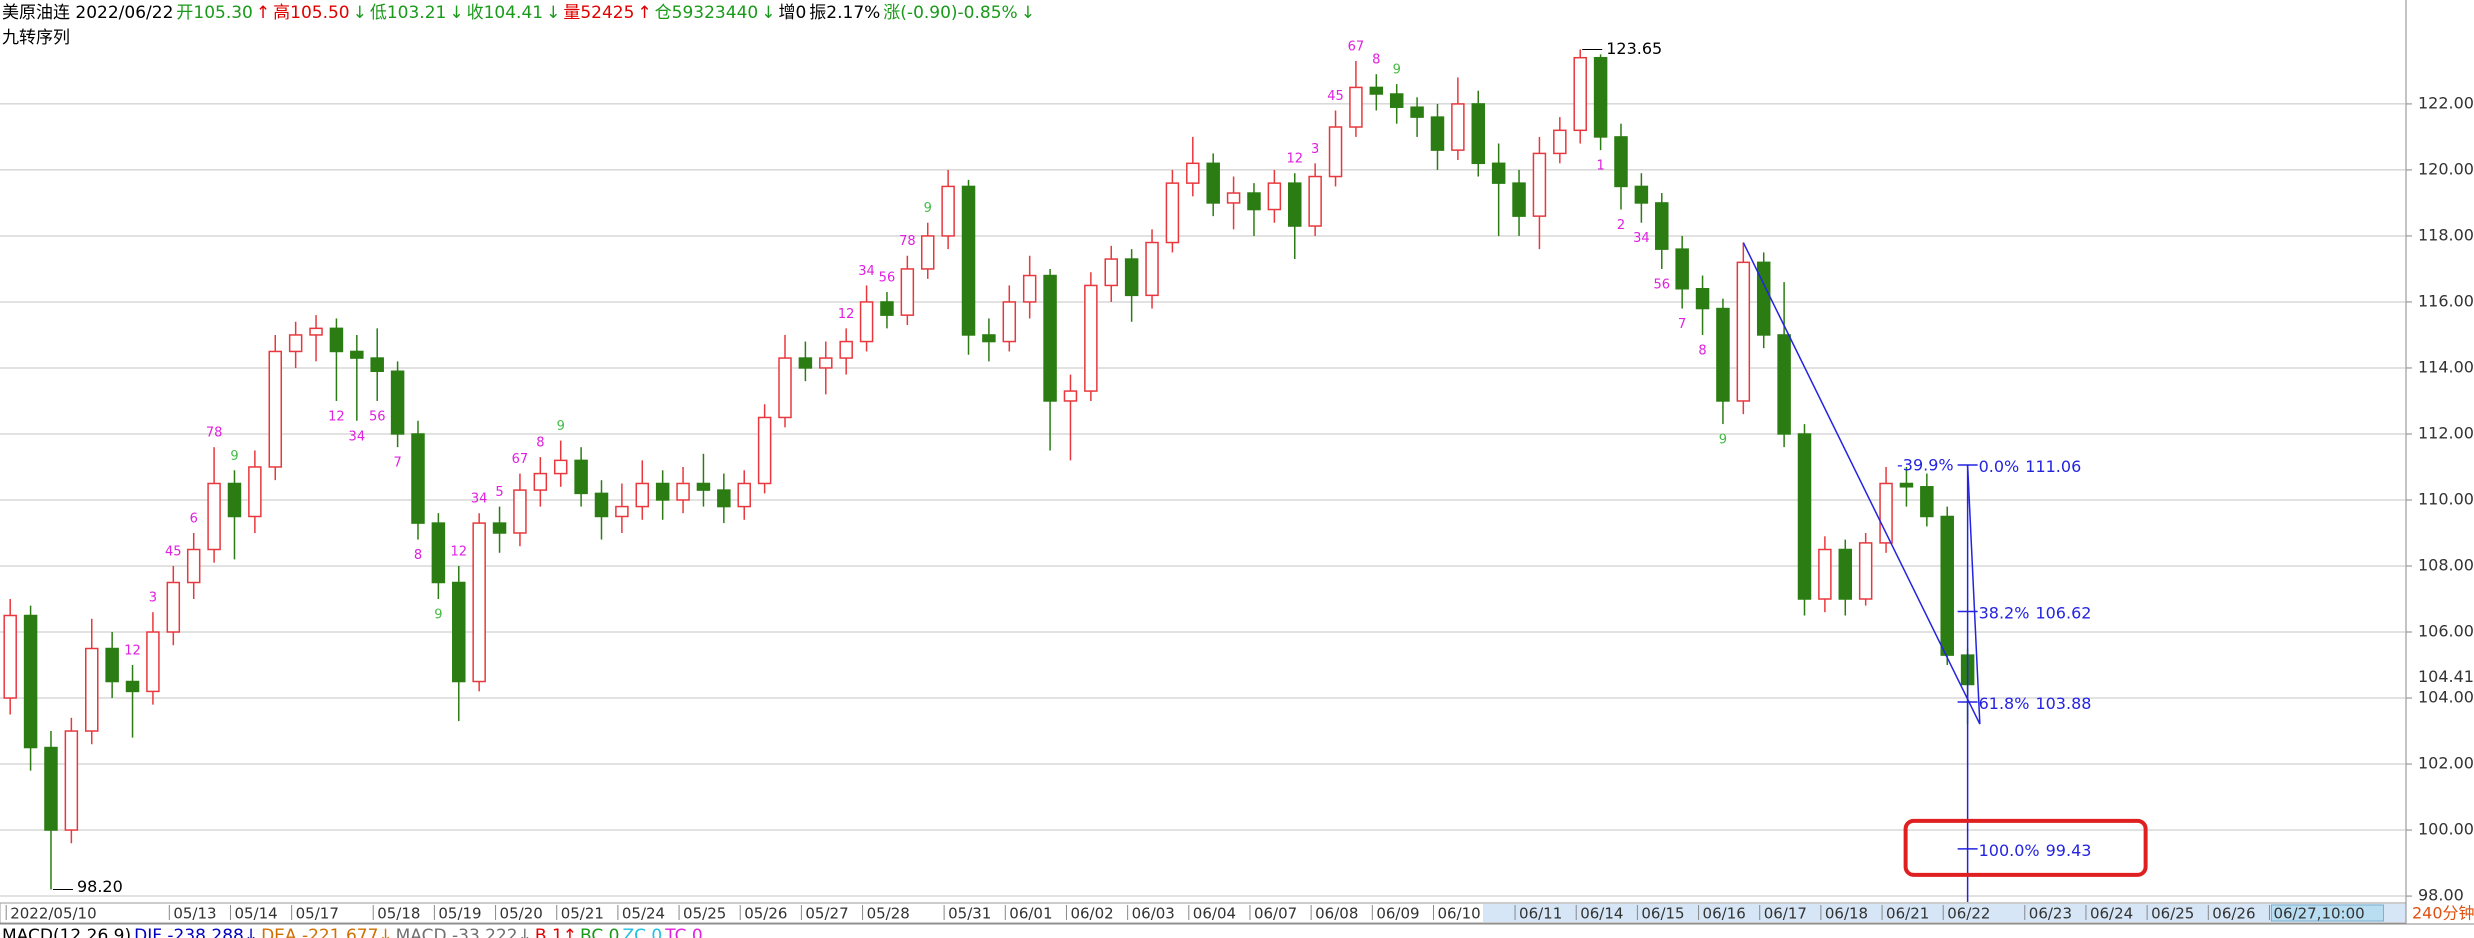 This screenshot has width=2474, height=938. I want to click on x-tick-label: 06/03, so click(1153, 914).